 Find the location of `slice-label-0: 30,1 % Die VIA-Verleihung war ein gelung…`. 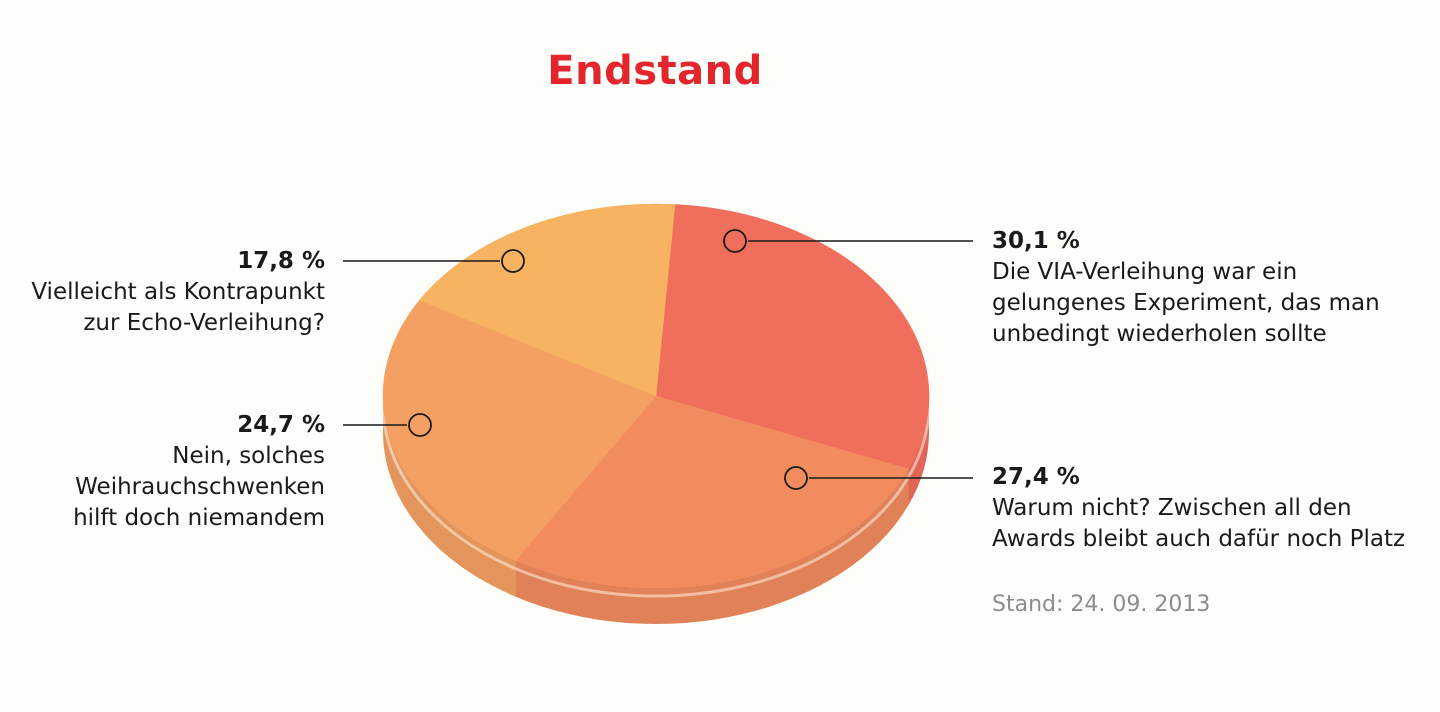

slice-label-0: 30,1 % Die VIA-Verleihung war ein gelung… is located at coordinates (1186, 288).